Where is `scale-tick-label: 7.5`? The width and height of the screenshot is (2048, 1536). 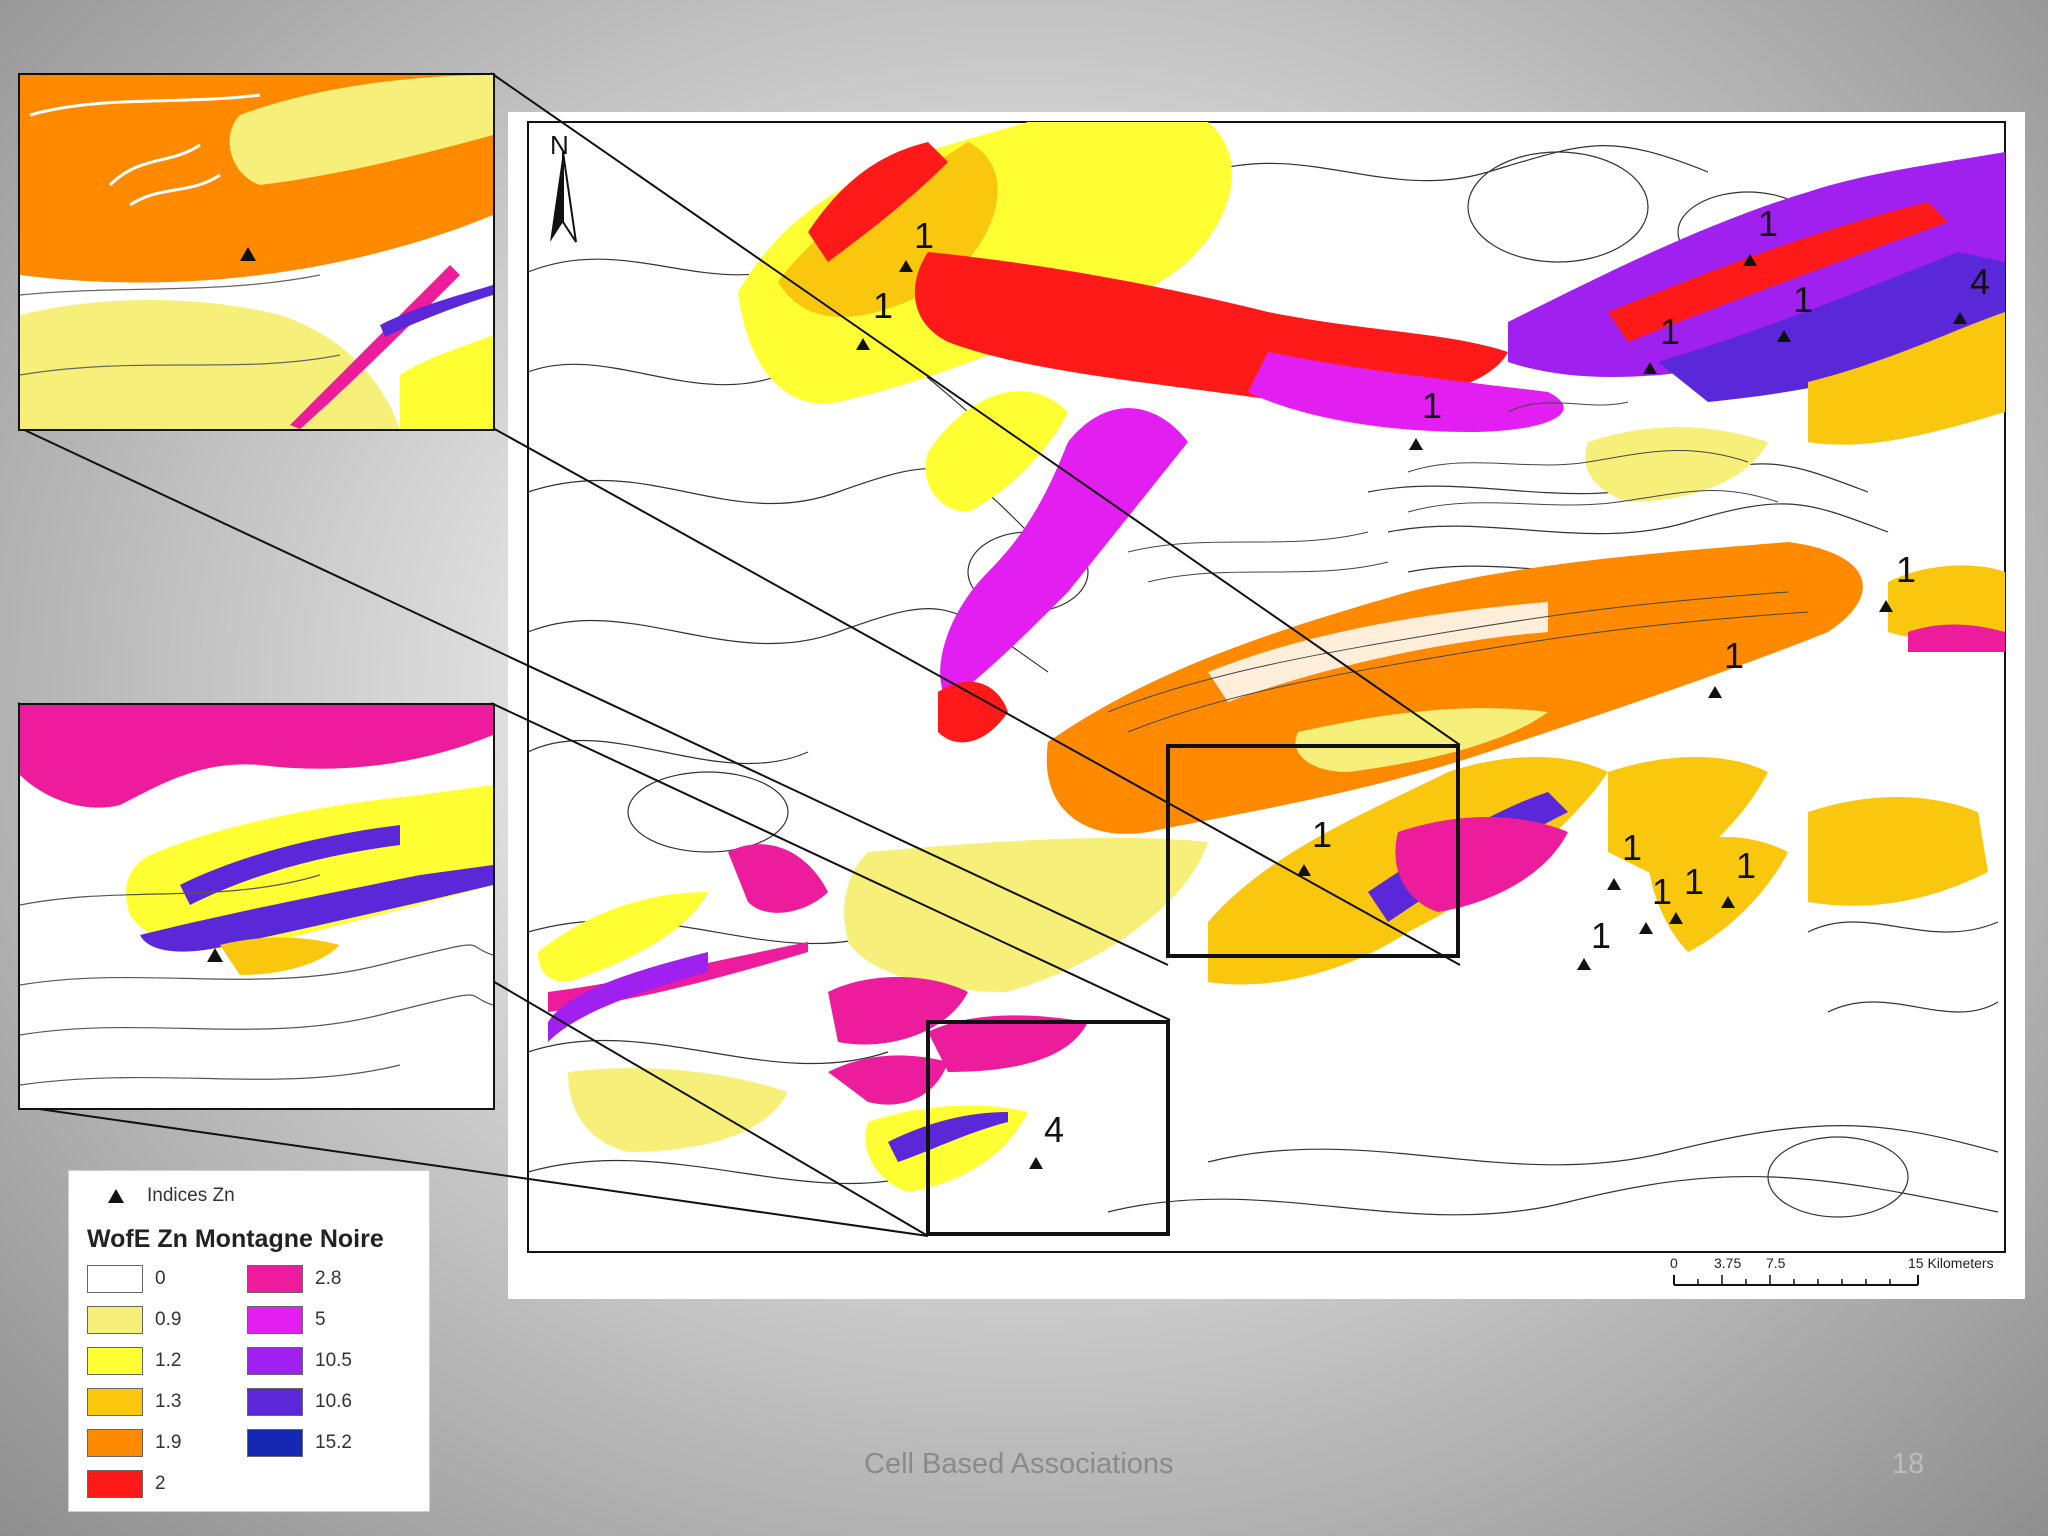
scale-tick-label: 7.5 is located at coordinates (1776, 1263).